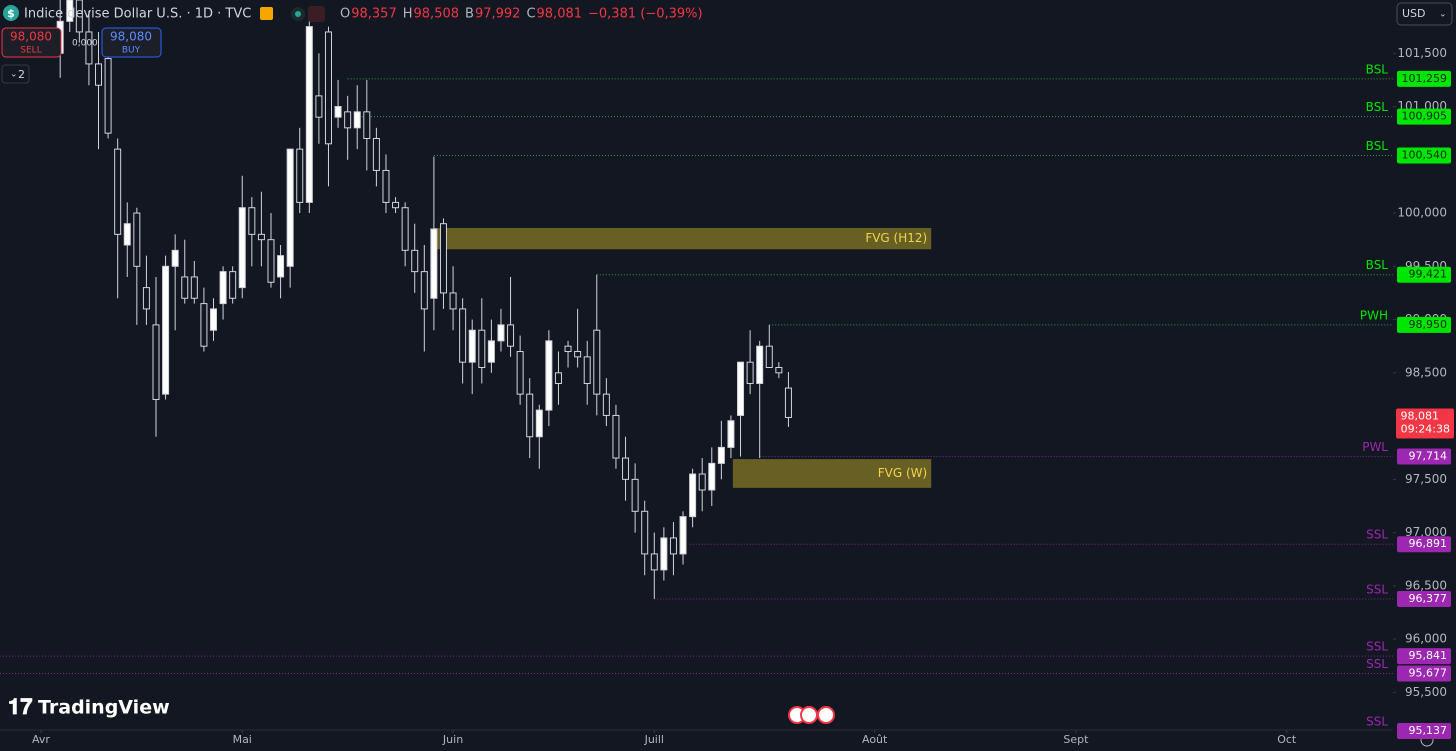  Describe the element at coordinates (345, 14) in the screenshot. I see `ohlc-key: O` at that location.